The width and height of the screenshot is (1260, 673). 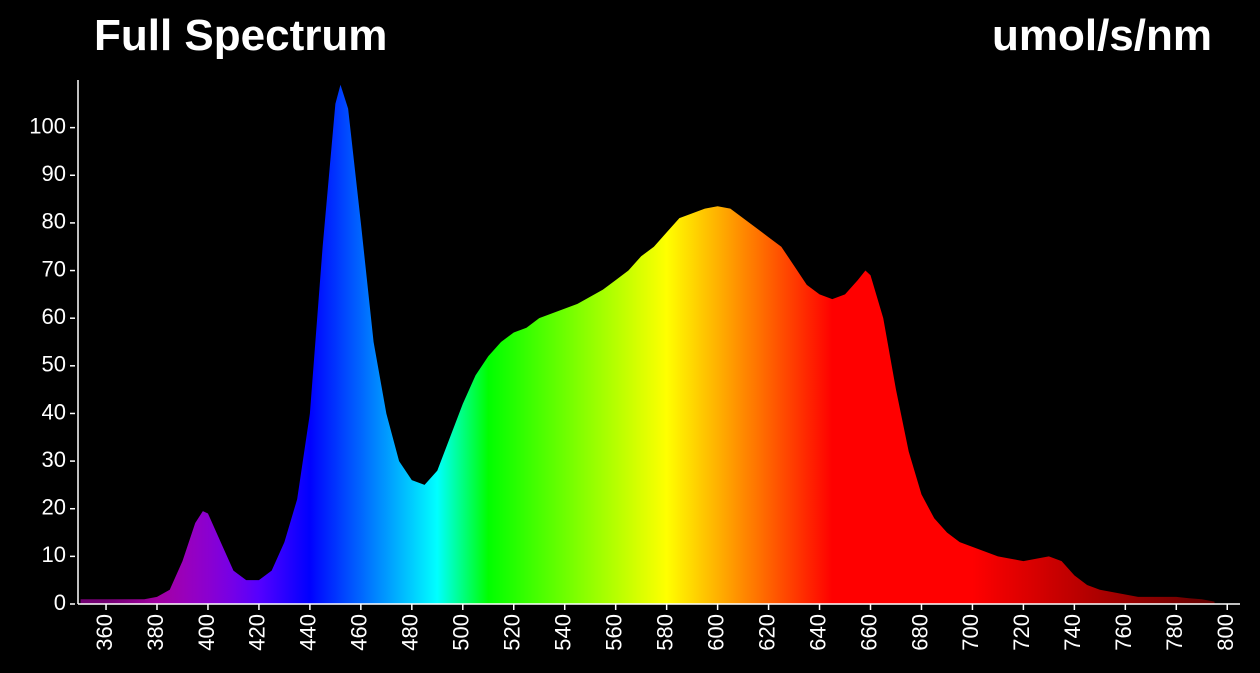 What do you see at coordinates (47, 125) in the screenshot?
I see `y-tick-label: 100` at bounding box center [47, 125].